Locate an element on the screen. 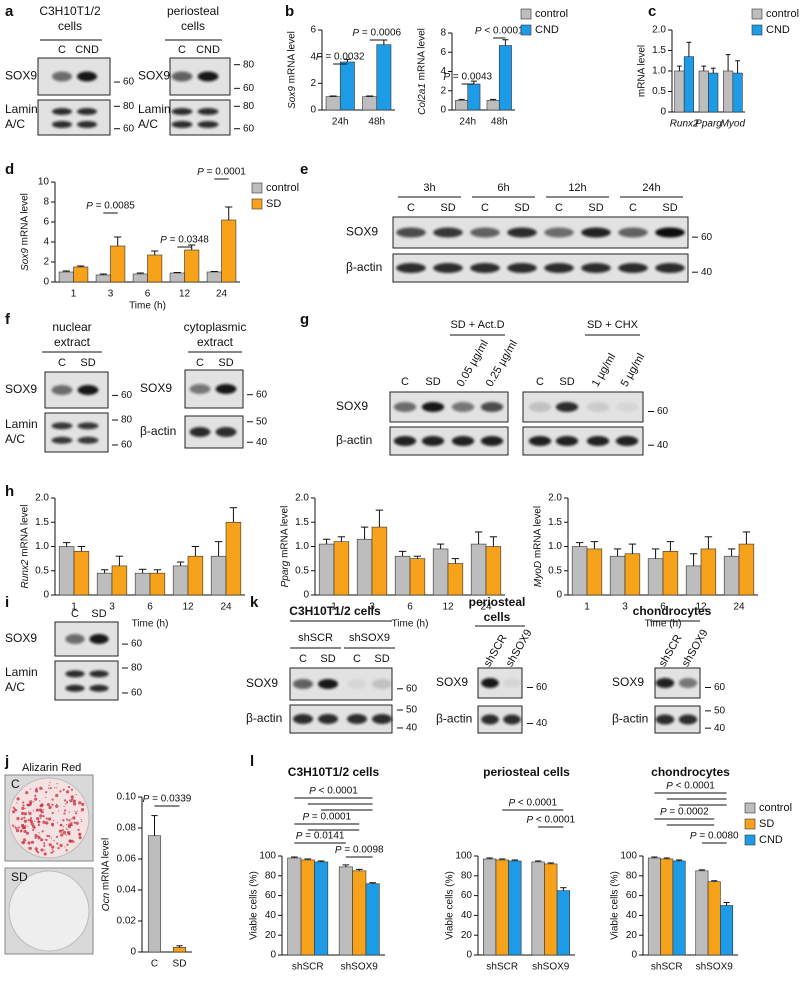  x-tick-label: 6 is located at coordinates (410, 607).